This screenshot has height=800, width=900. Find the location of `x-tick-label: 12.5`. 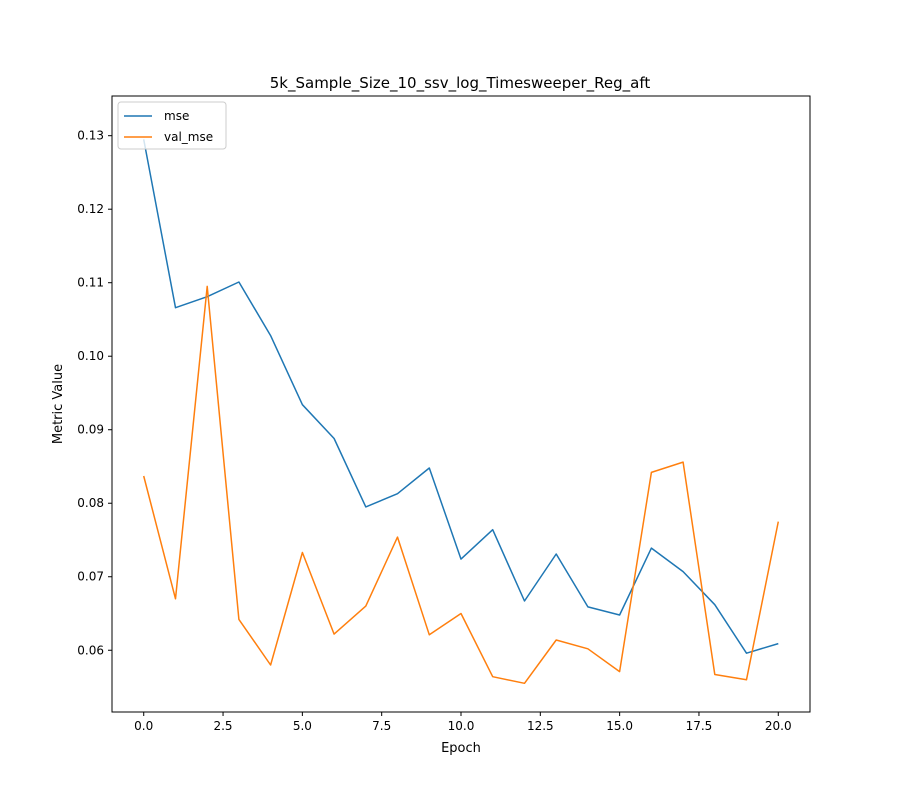

x-tick-label: 12.5 is located at coordinates (540, 726).